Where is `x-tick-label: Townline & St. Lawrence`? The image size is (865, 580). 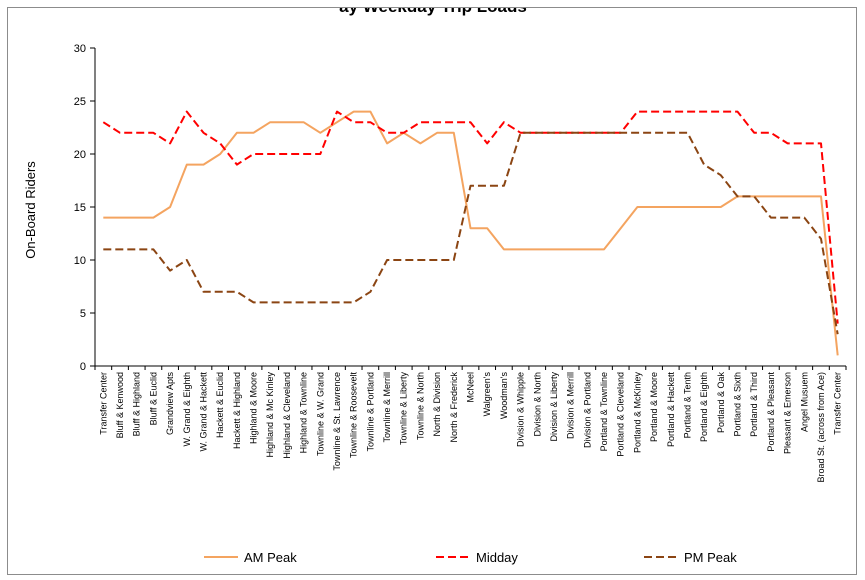
x-tick-label: Townline & St. Lawrence is located at coordinates (337, 421).